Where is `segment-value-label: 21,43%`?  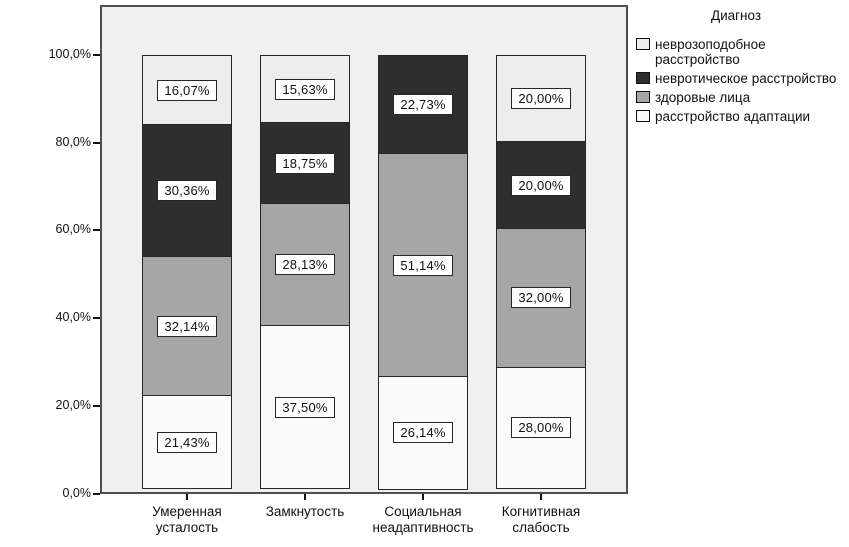 segment-value-label: 21,43% is located at coordinates (187, 442).